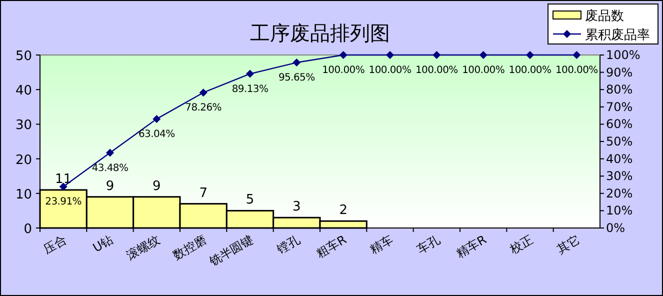  Describe the element at coordinates (63, 179) in the screenshot. I see `data-label: 11` at that location.